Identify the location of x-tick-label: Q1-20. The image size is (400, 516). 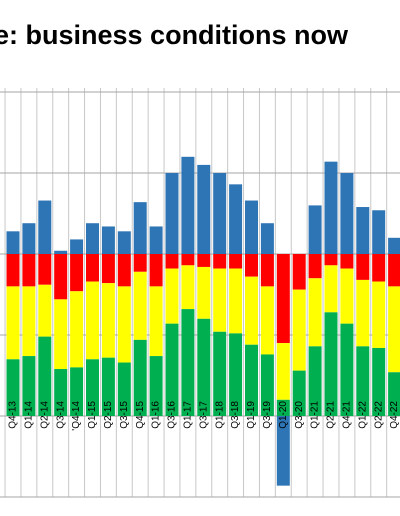
(283, 415).